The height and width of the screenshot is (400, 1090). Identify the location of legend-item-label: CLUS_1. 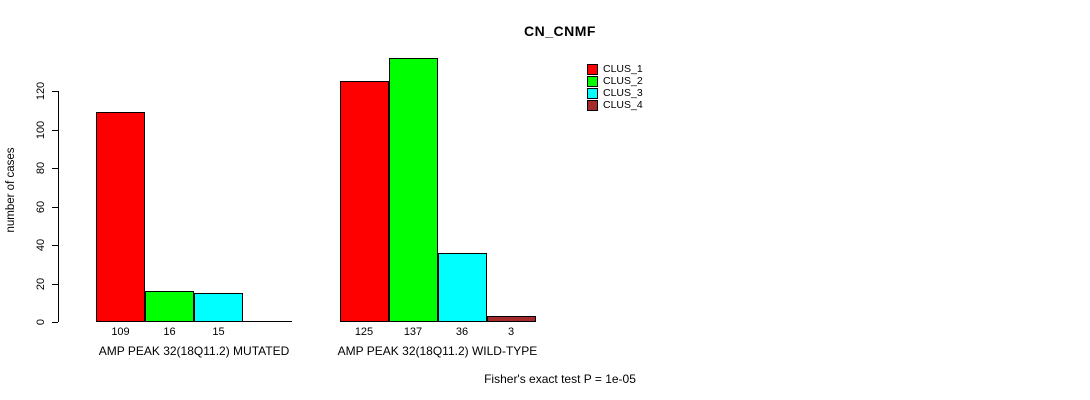
(623, 69).